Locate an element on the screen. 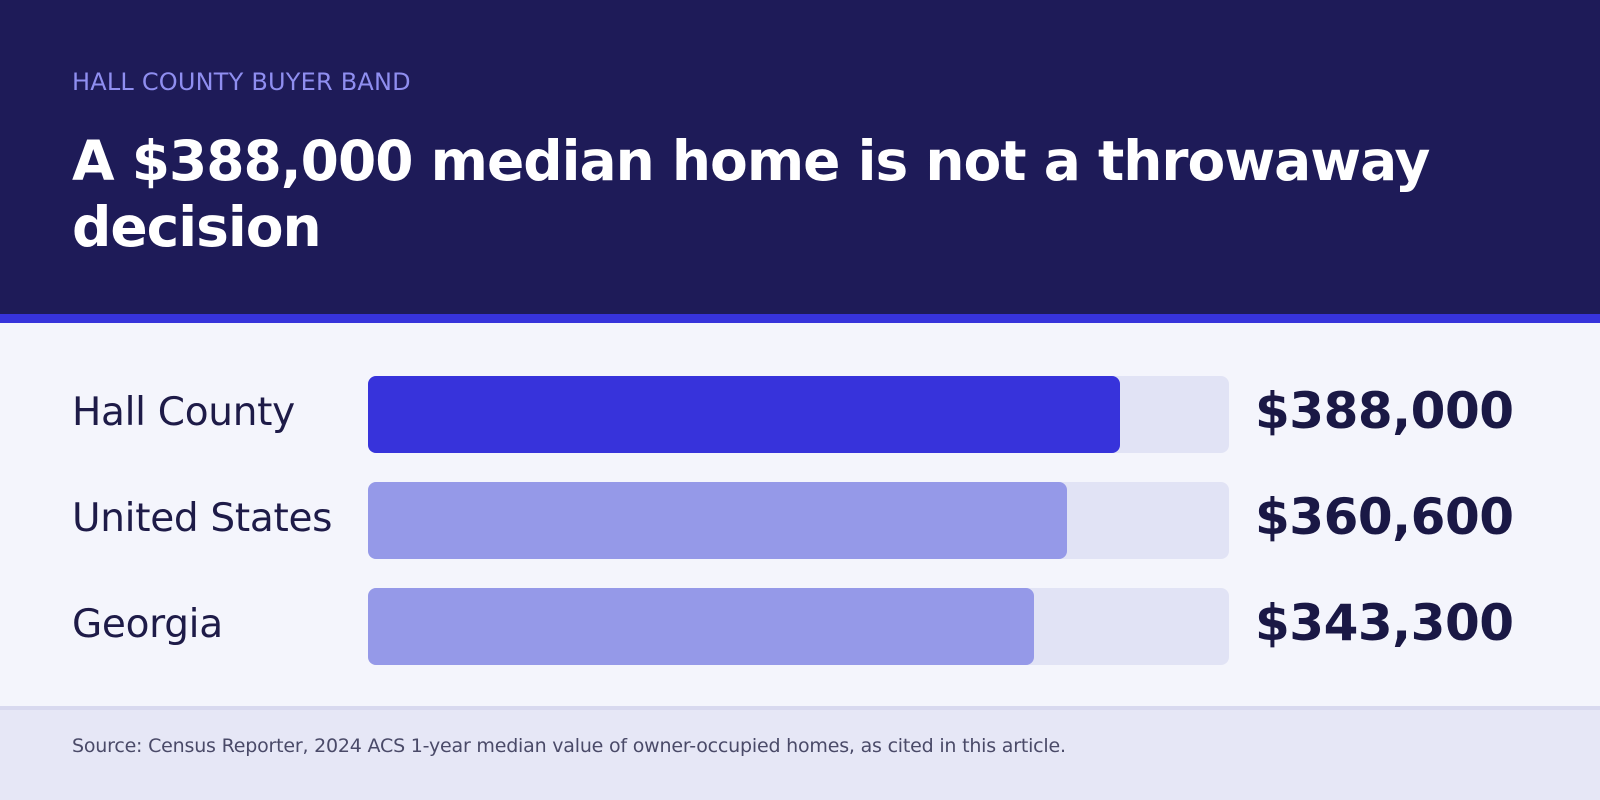 The height and width of the screenshot is (800, 1600). bar-label: Georgia is located at coordinates (147, 624).